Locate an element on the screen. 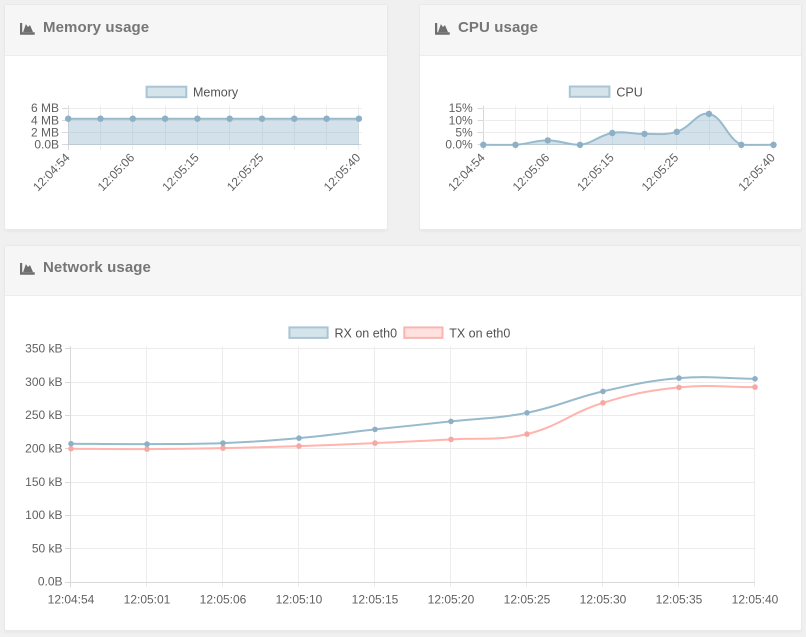 This screenshot has height=637, width=806. svg-text: 12:05:20 is located at coordinates (451, 600).